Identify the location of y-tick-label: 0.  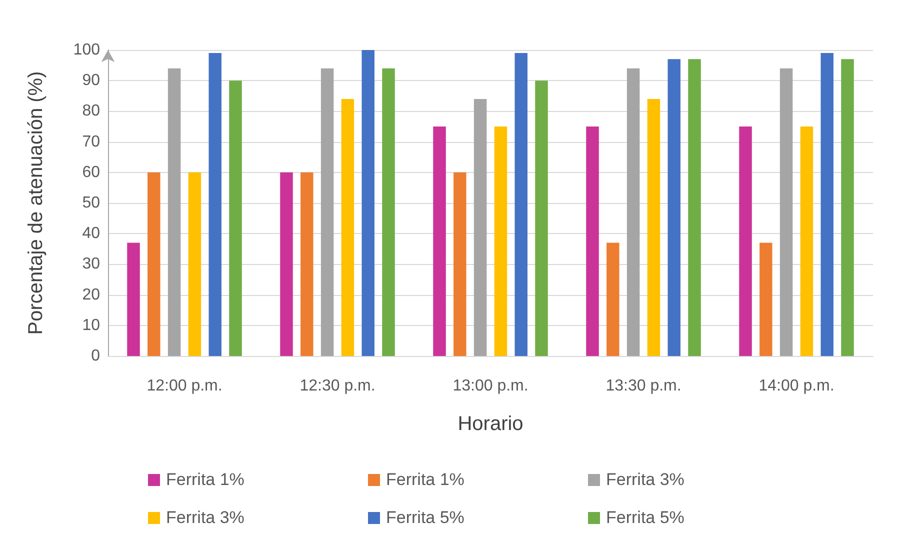
(95, 356).